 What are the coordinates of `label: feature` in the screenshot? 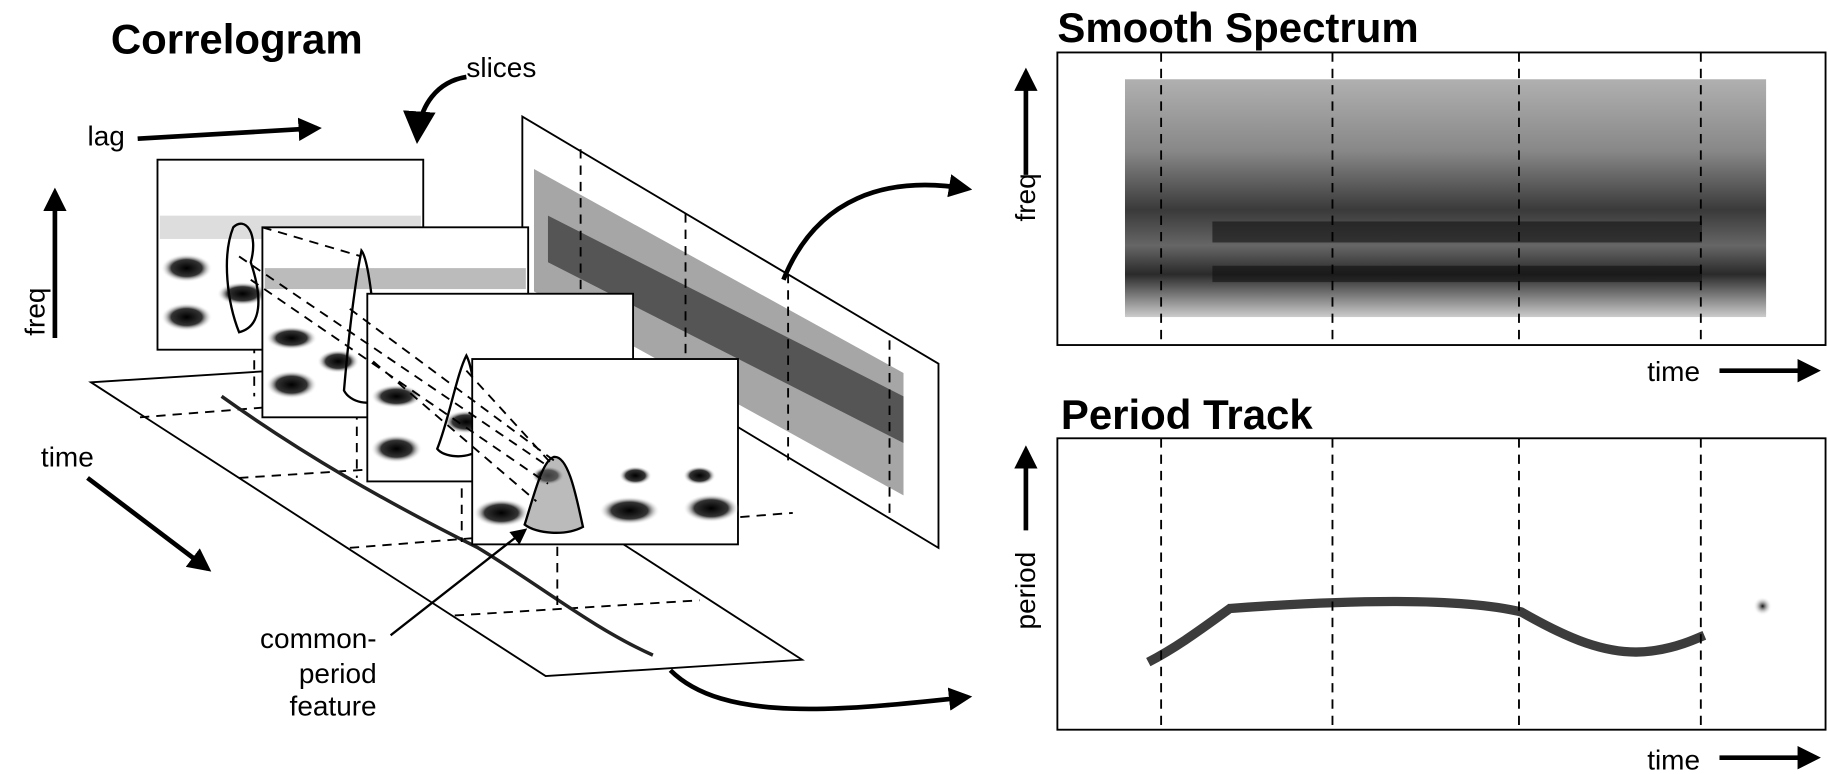 It's located at (333, 706).